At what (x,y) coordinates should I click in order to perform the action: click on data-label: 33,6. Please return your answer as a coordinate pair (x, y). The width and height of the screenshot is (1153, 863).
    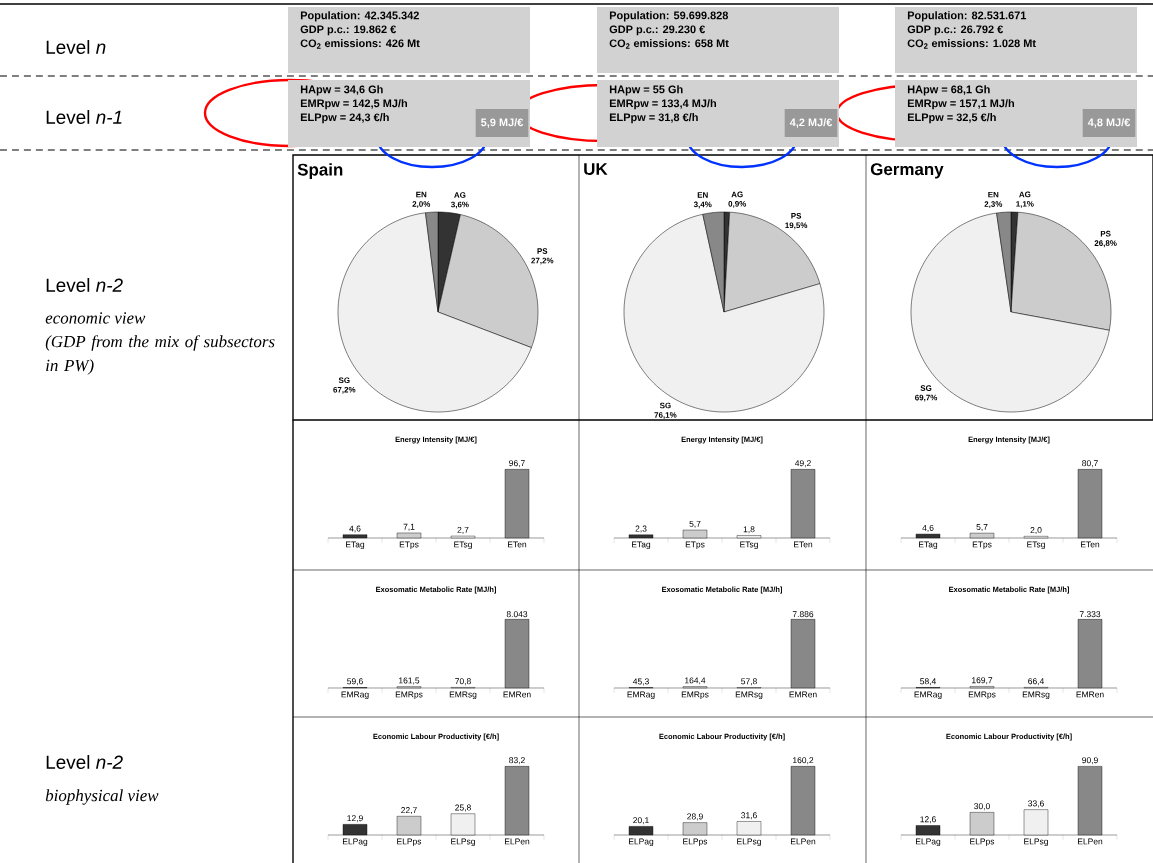
    Looking at the image, I should click on (1036, 804).